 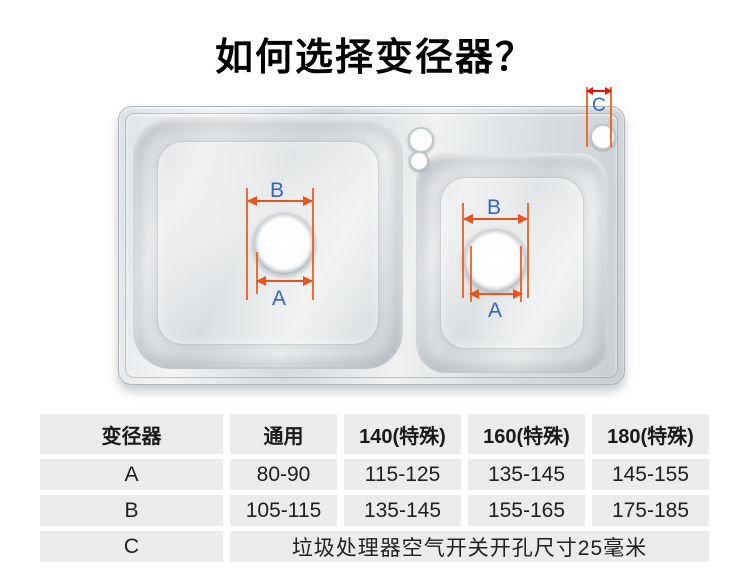 I want to click on row-a-general: 80-90, so click(x=283, y=474).